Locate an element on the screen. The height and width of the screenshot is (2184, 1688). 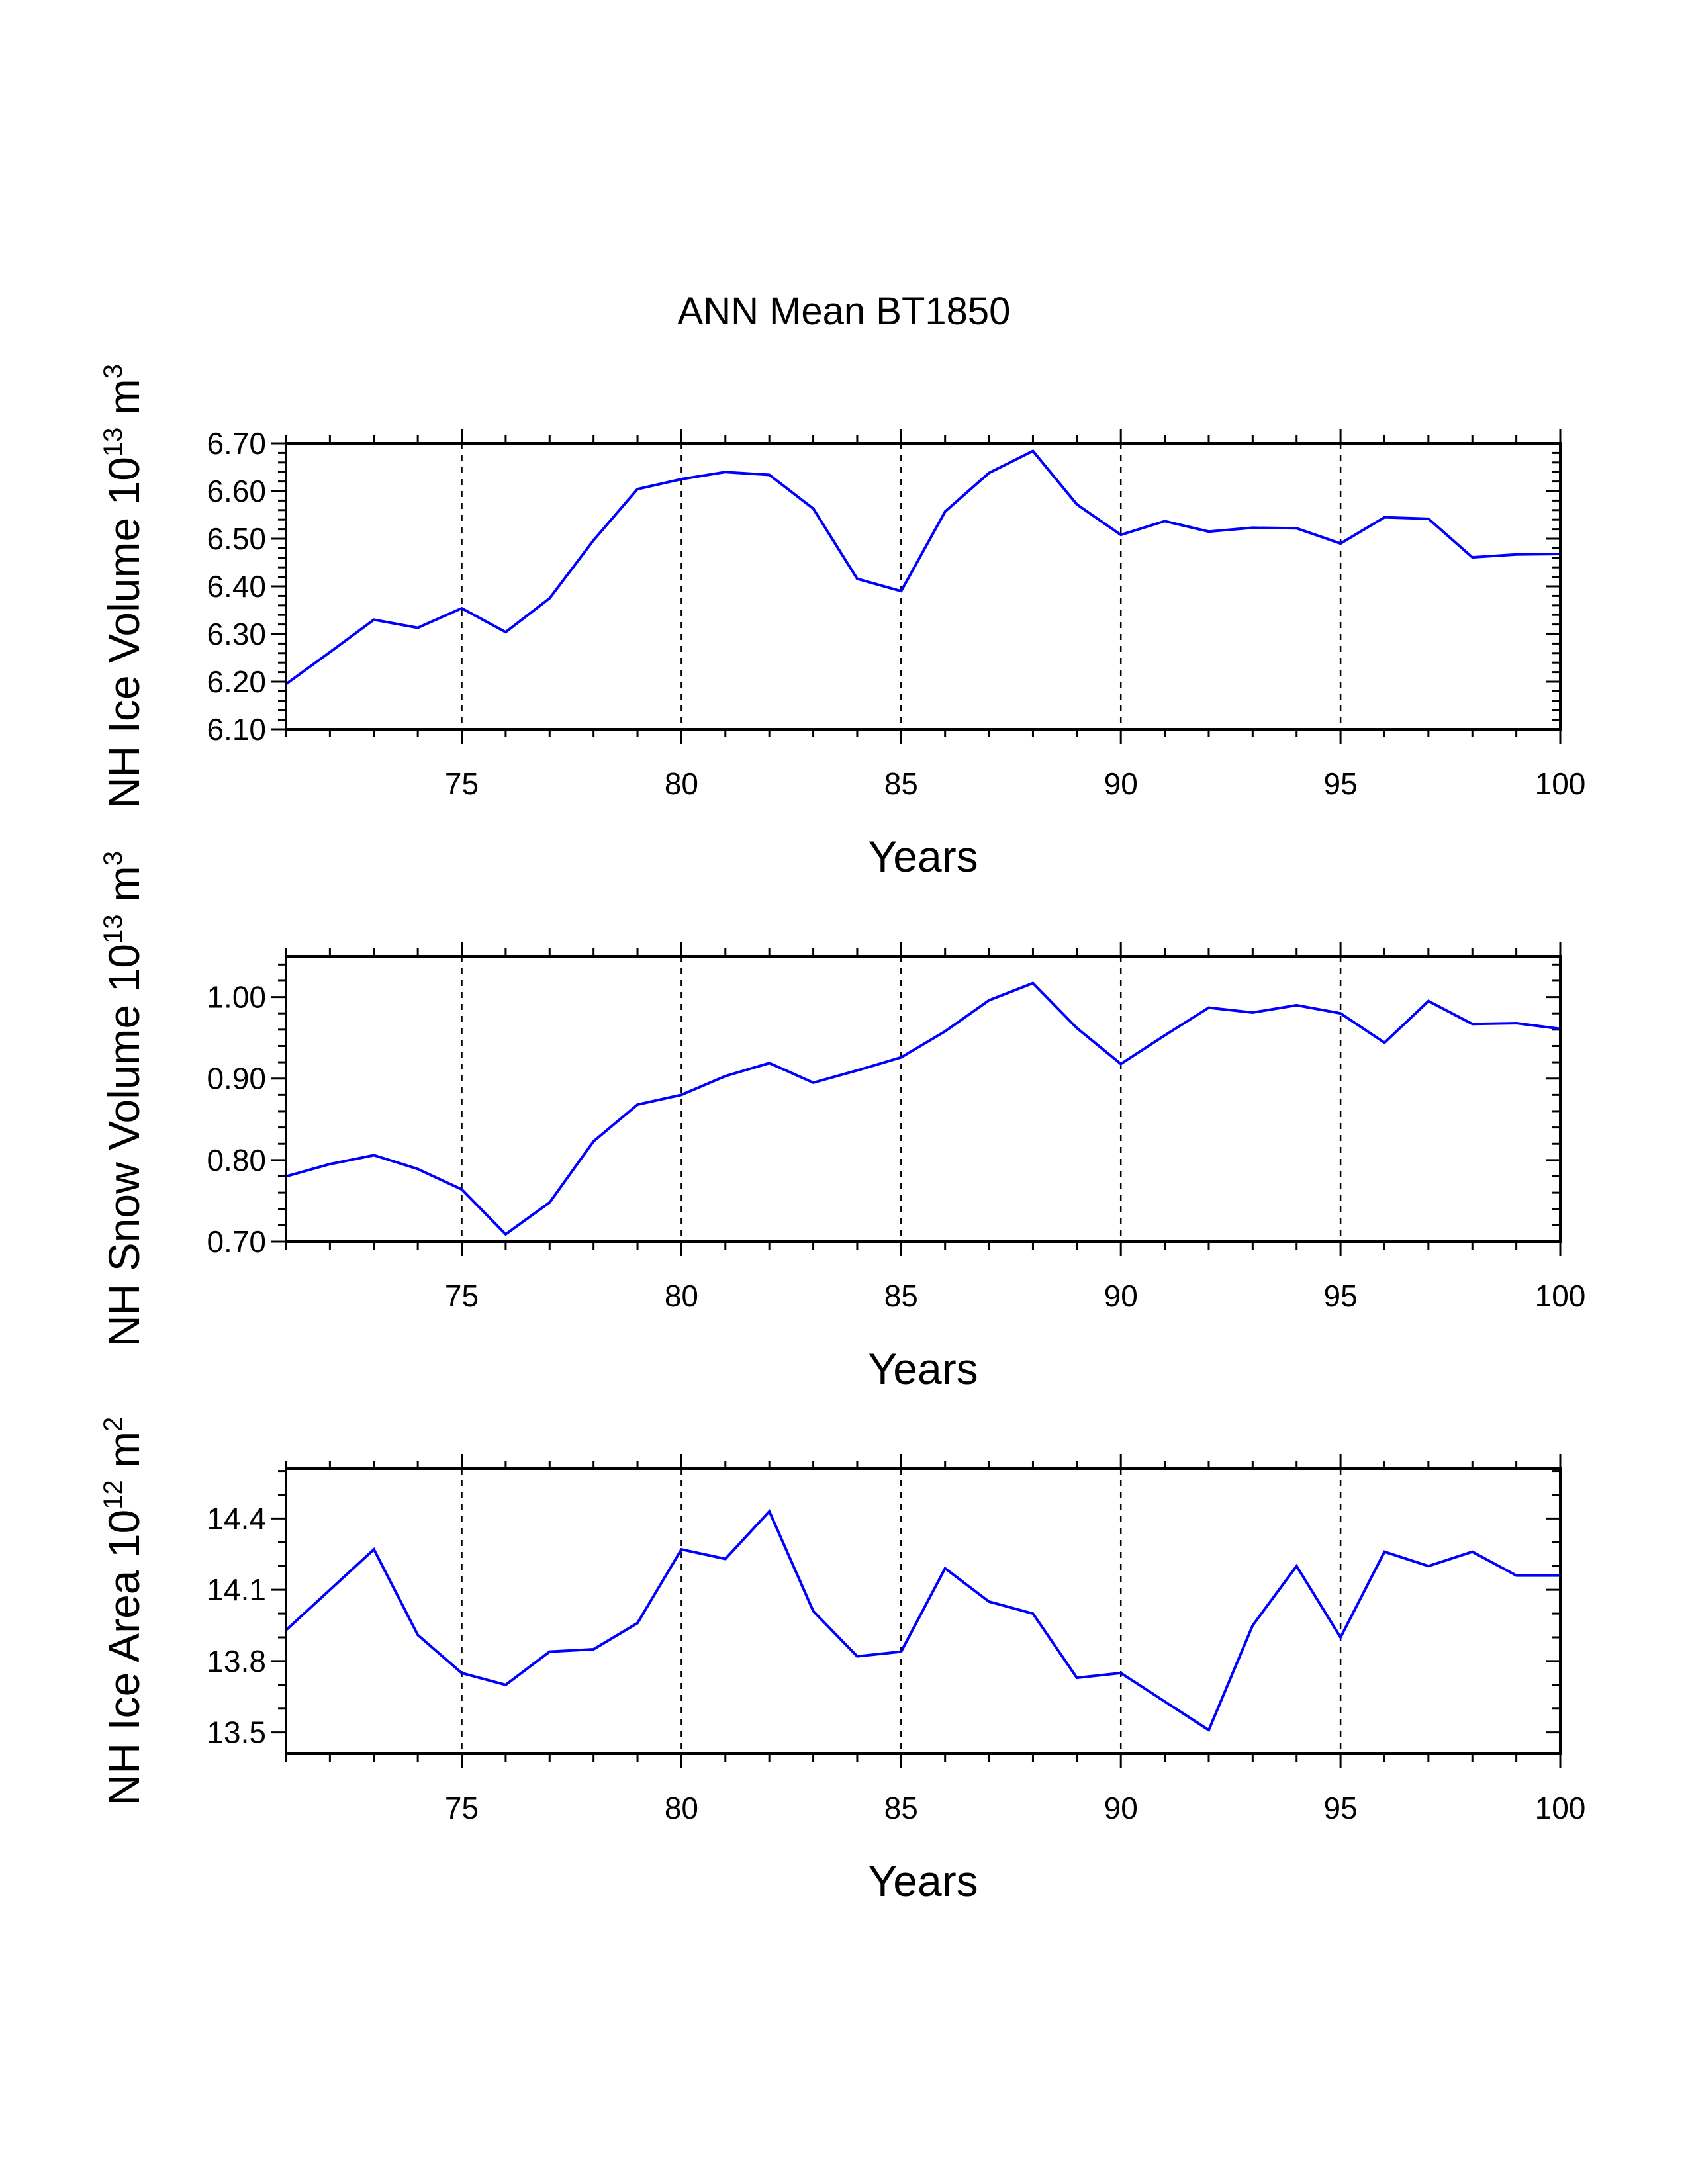
y-tick-label: 13.5 is located at coordinates (236, 1732).